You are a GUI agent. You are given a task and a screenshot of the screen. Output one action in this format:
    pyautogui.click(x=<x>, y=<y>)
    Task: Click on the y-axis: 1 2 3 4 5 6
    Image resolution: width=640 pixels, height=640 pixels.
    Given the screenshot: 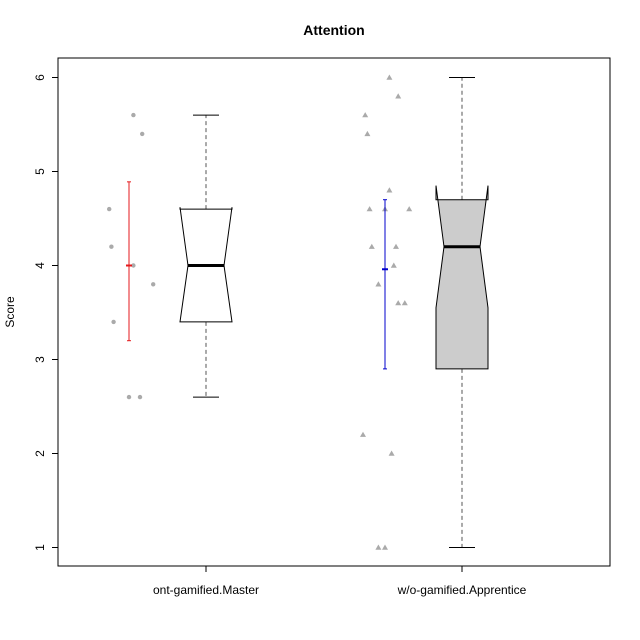 What is the action you would take?
    pyautogui.click(x=46, y=312)
    